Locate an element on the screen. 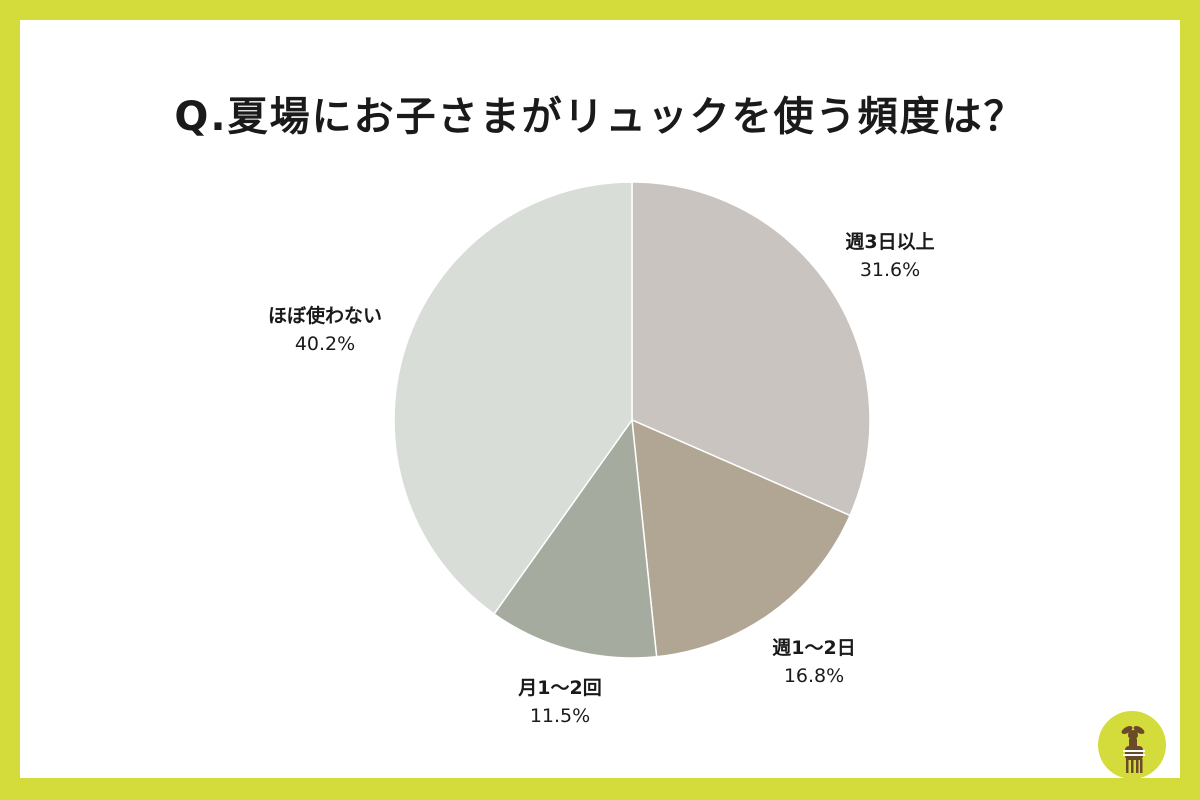 This screenshot has width=1200, height=800. pie-slice-week1to2 is located at coordinates (741, 538).